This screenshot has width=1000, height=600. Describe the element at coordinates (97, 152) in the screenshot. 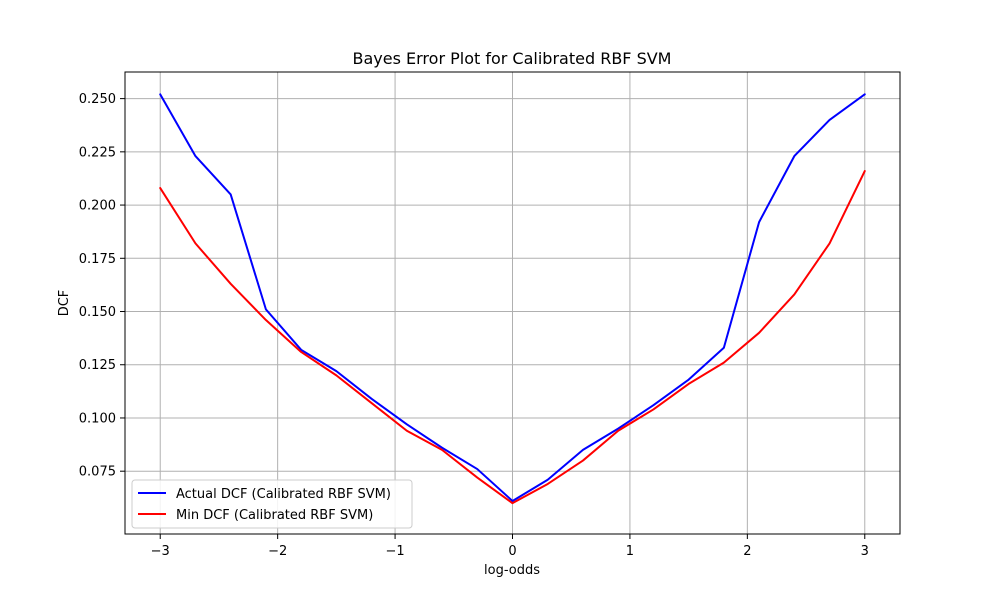

I see `y-tick-label: 0.225` at that location.